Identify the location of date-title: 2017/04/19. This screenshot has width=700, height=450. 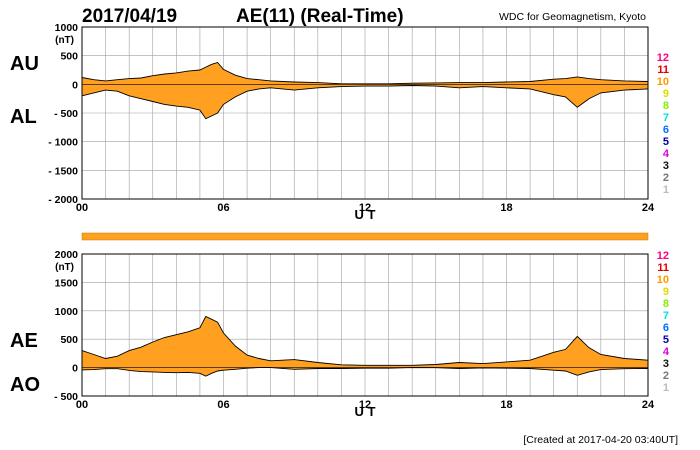
(129, 16).